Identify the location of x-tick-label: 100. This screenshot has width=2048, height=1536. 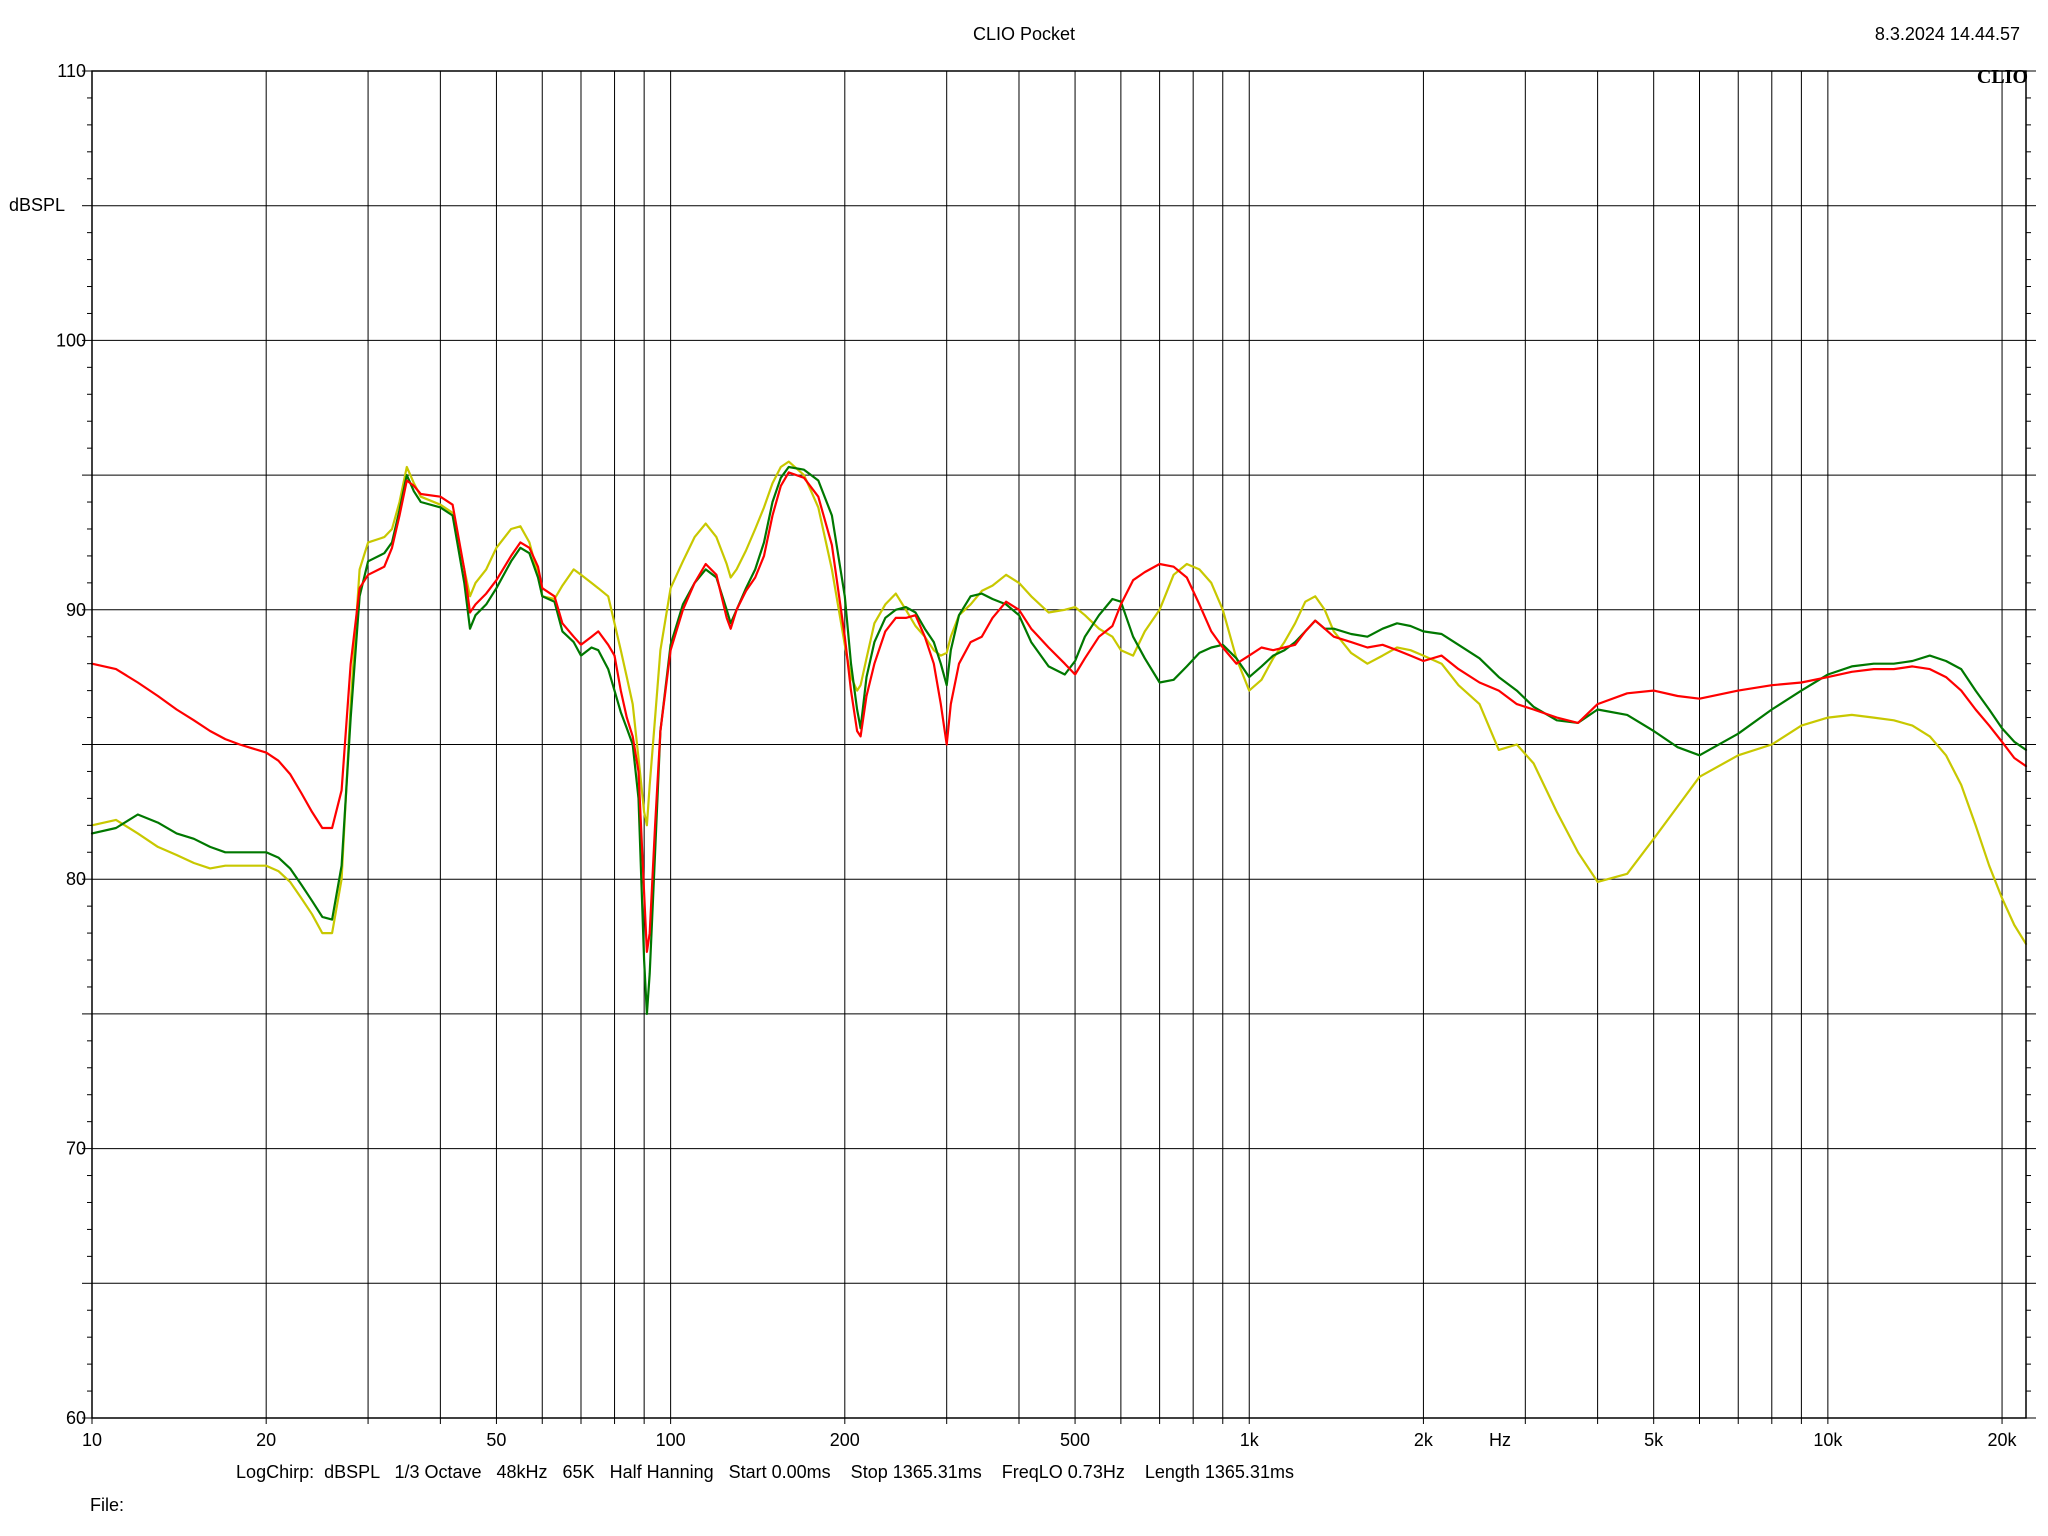
(671, 1440).